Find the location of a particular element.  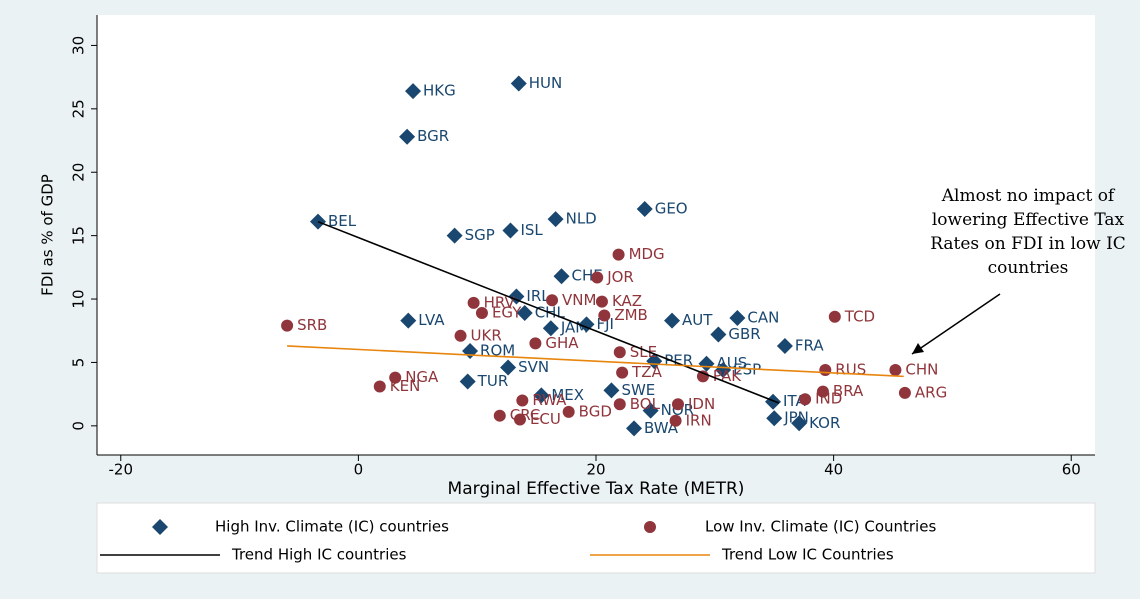

x-tick-label: 60 is located at coordinates (1071, 470).